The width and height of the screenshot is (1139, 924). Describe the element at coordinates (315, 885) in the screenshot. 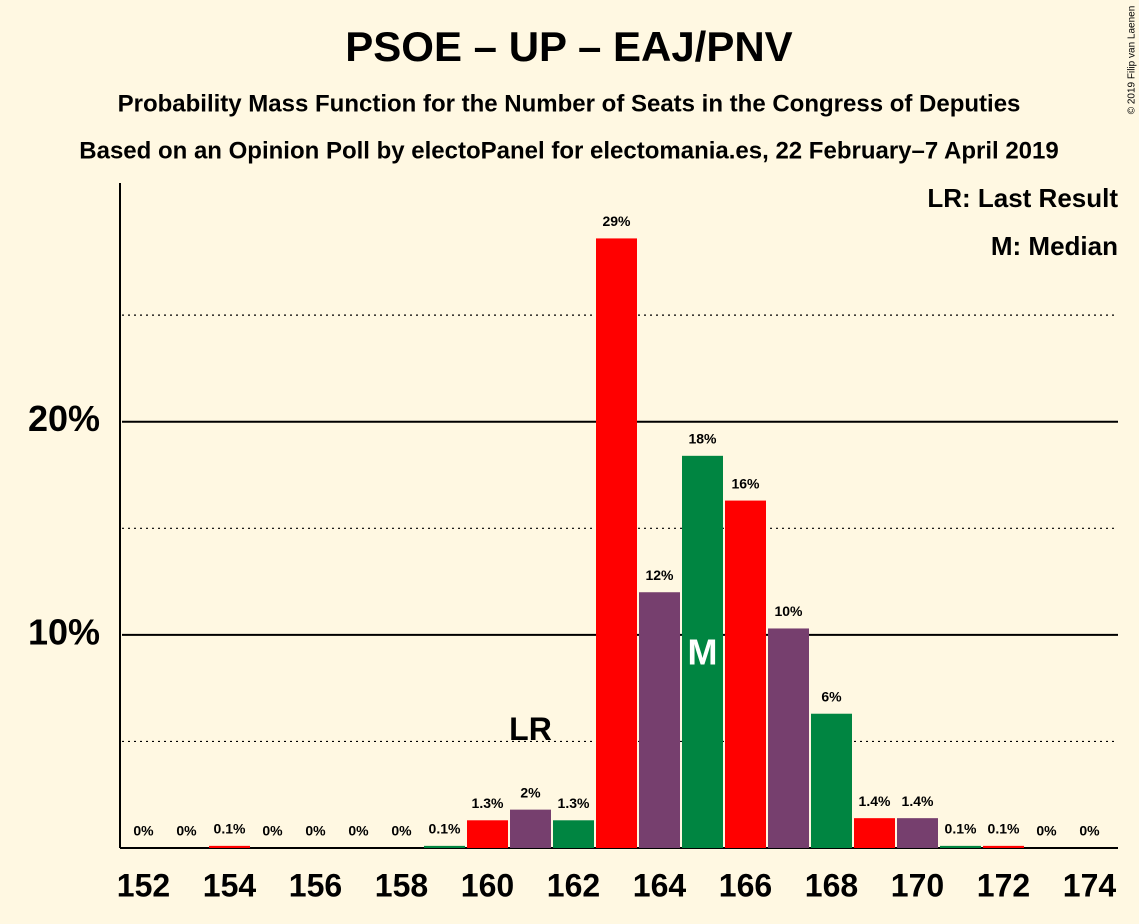

I see `x-tick-label: 156` at that location.